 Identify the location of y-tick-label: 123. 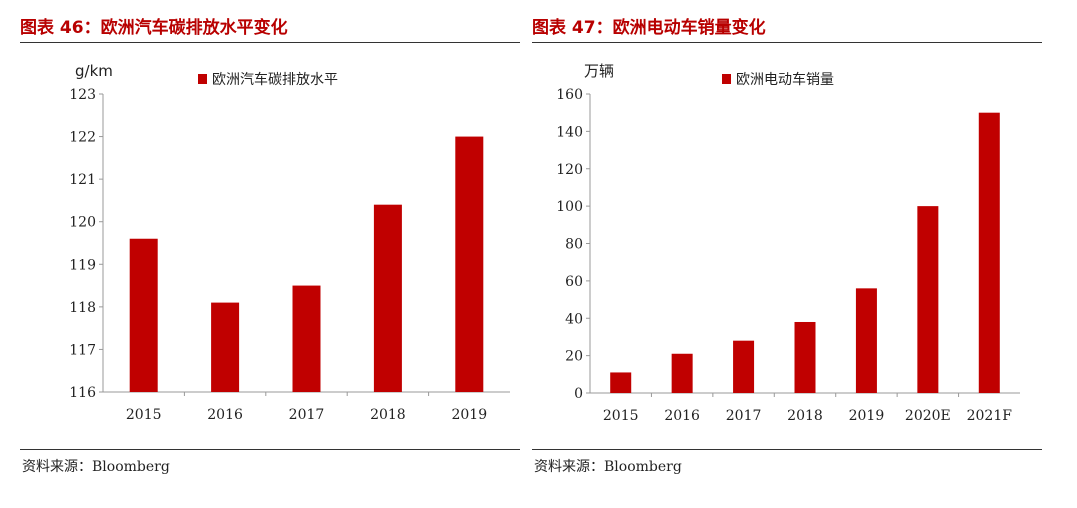
(82, 95).